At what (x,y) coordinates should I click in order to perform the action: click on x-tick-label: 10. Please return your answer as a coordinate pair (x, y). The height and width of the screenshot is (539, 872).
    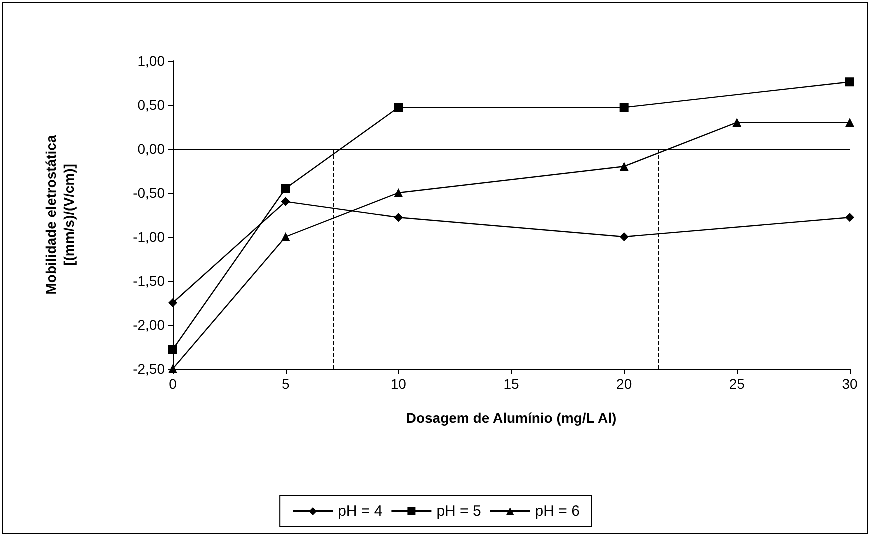
    Looking at the image, I should click on (398, 384).